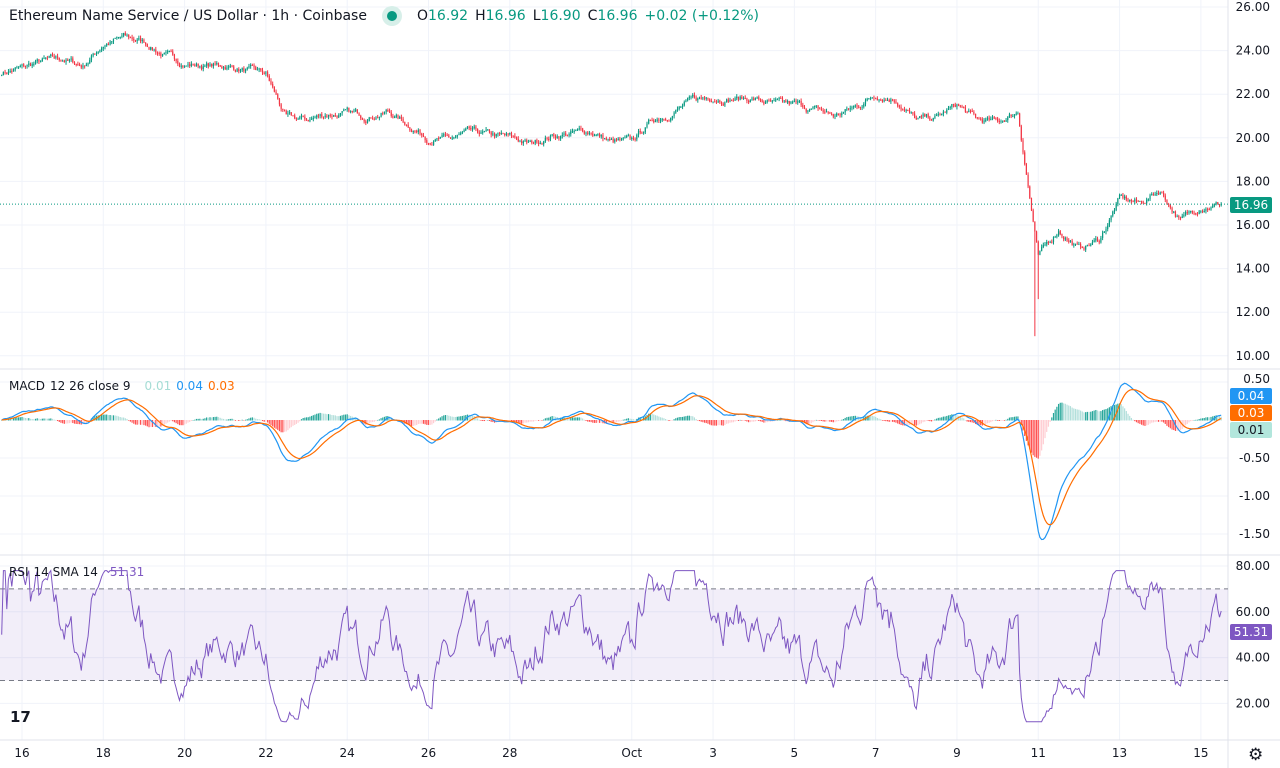 The height and width of the screenshot is (768, 1280). I want to click on tradingview-logo: 17, so click(20, 717).